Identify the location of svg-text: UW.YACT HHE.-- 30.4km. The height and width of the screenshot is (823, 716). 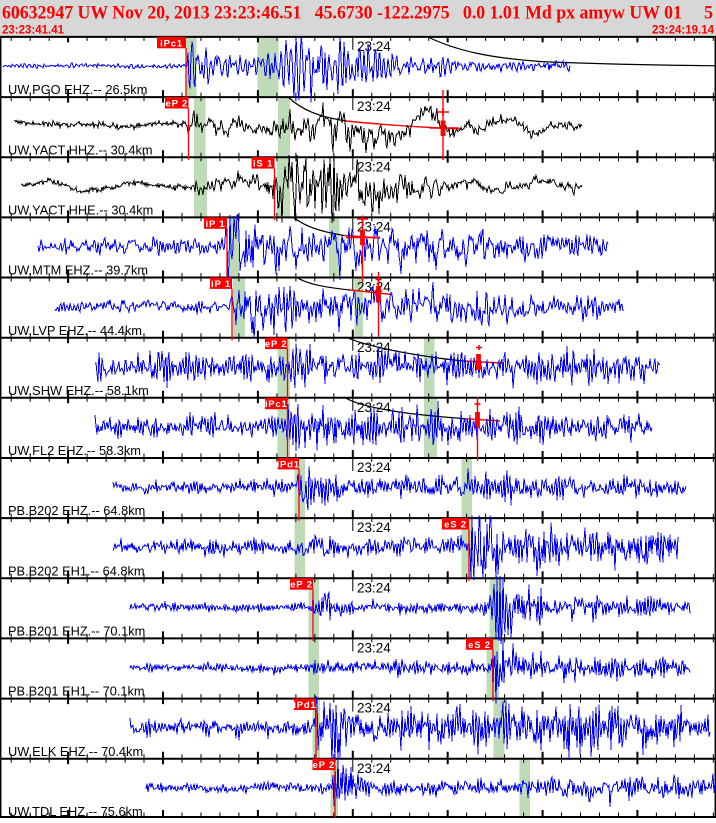
(80, 210).